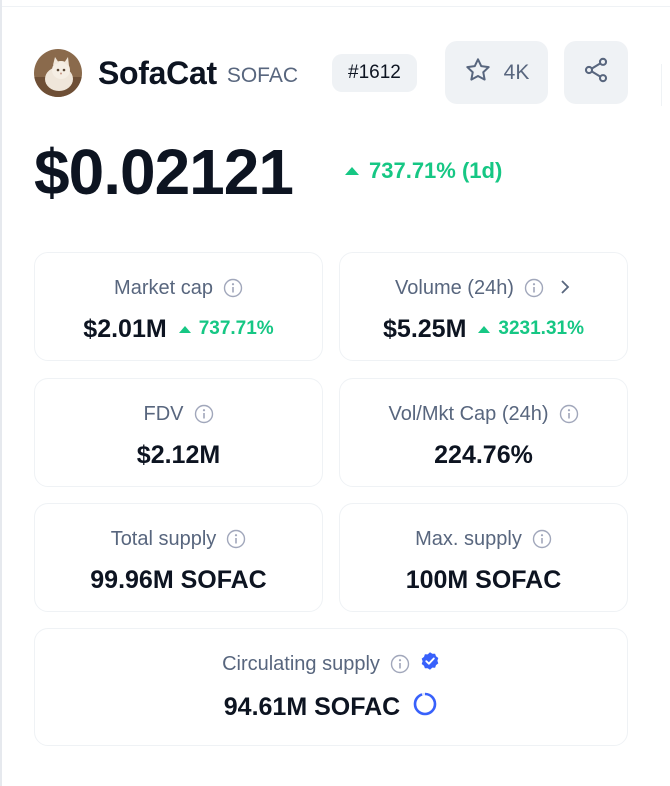 The image size is (670, 786). I want to click on total-supply-value: 99.96M SOFAC, so click(178, 579).